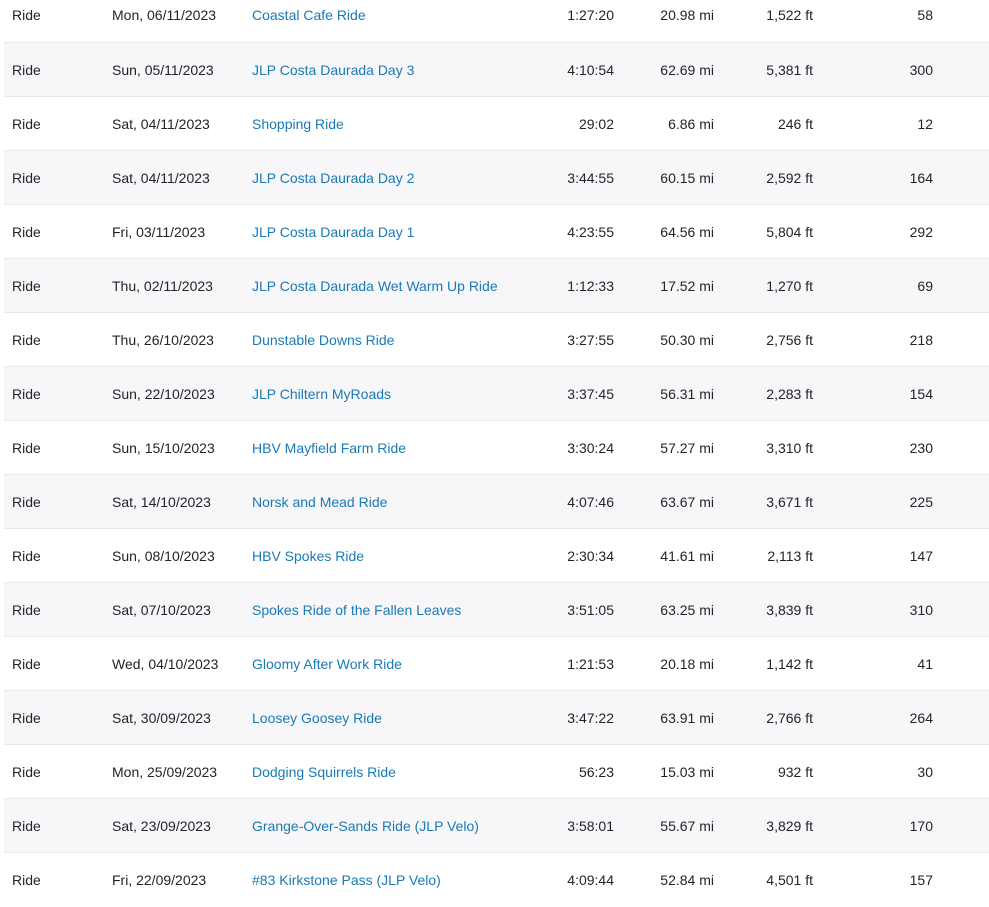  Describe the element at coordinates (333, 70) in the screenshot. I see `activity-title-link: JLP Costa Daurada Day 3` at that location.